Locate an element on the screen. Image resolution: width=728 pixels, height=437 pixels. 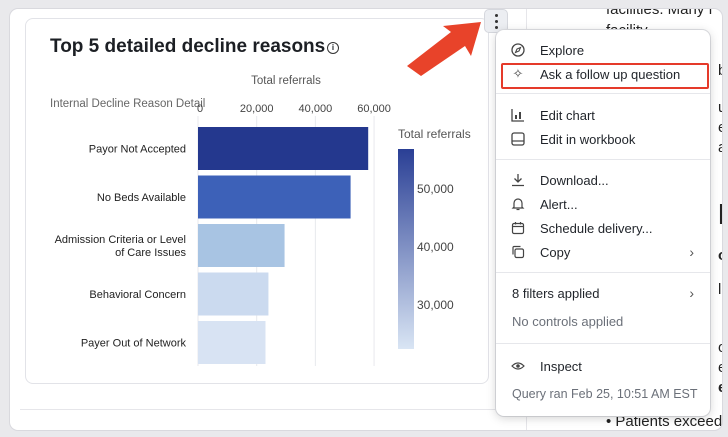
workbook-icon is located at coordinates (518, 139).